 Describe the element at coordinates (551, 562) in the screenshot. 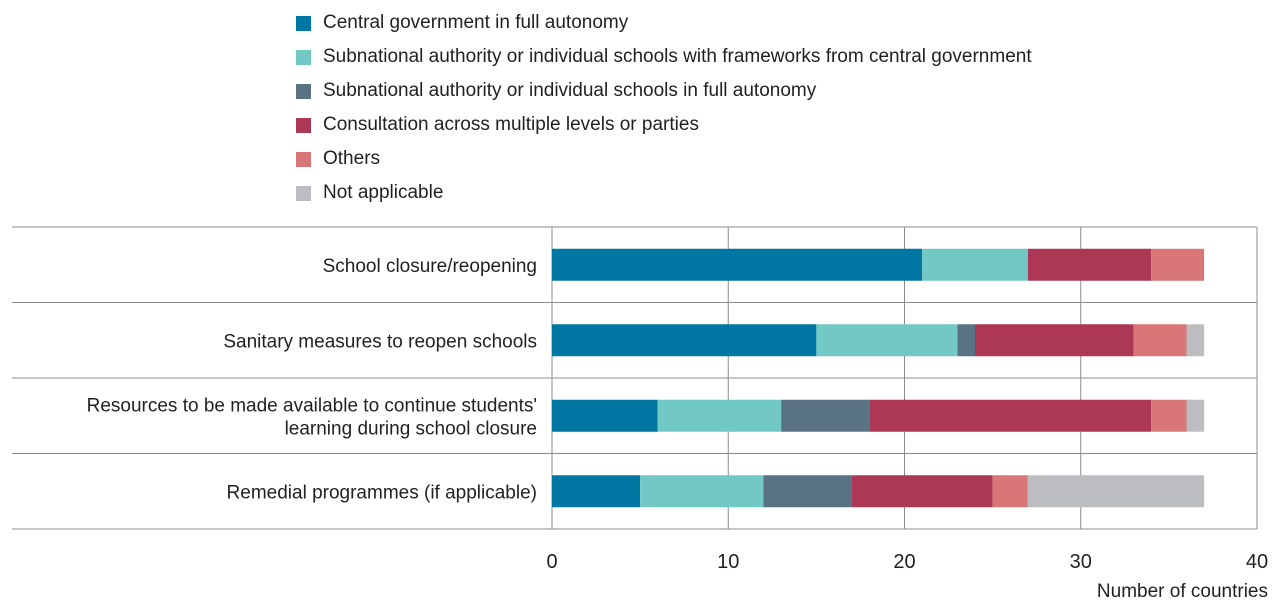

I see `x-tick-label: 0` at that location.